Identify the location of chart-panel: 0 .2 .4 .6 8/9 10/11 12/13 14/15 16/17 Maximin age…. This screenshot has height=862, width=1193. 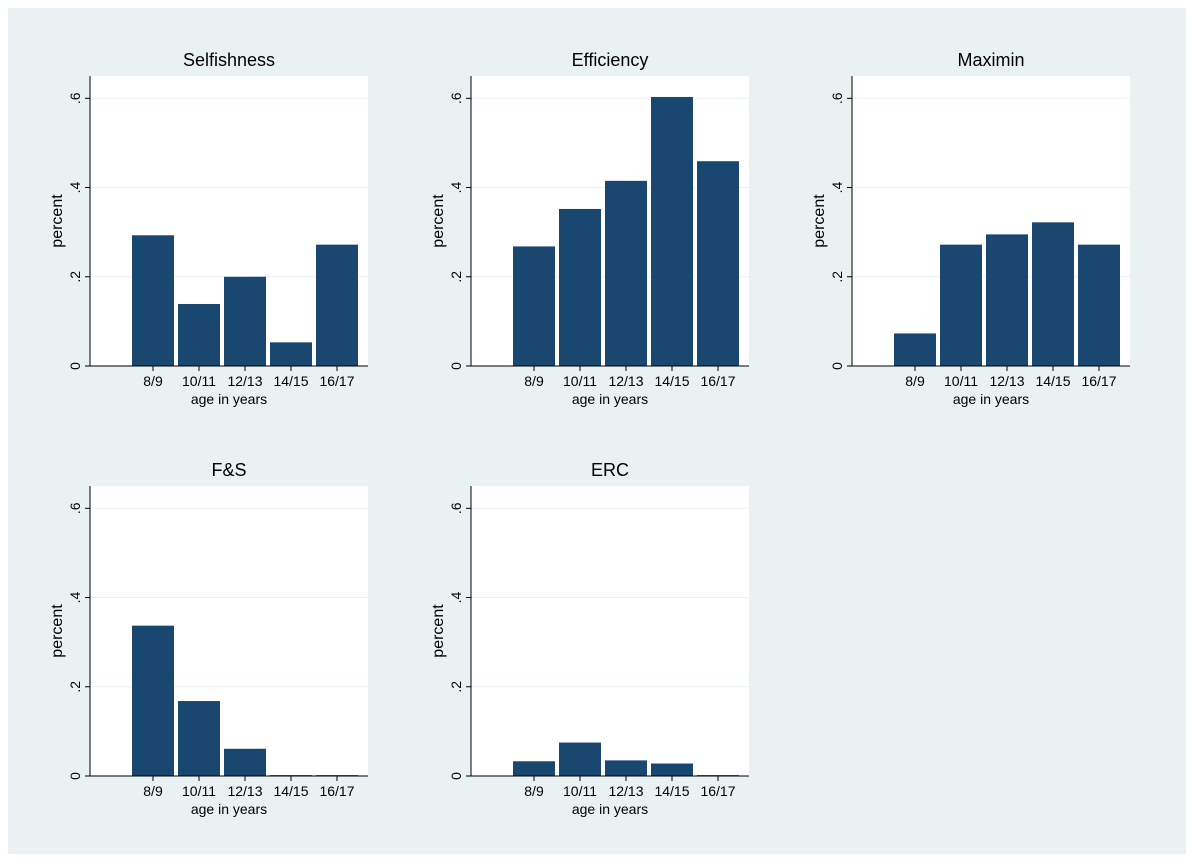
(970, 228).